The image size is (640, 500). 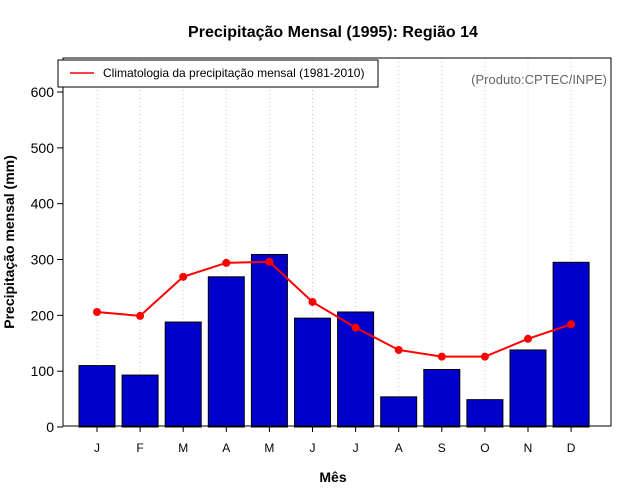 I want to click on y-tick-label: 0, so click(x=50, y=427).